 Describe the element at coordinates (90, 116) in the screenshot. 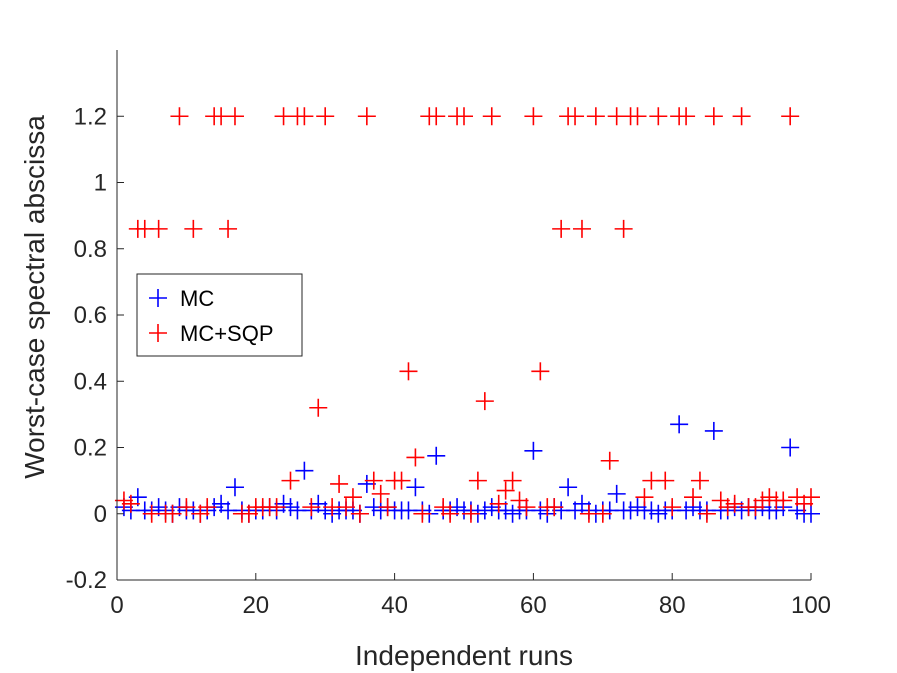

I see `y-tick-label: 1.2` at that location.